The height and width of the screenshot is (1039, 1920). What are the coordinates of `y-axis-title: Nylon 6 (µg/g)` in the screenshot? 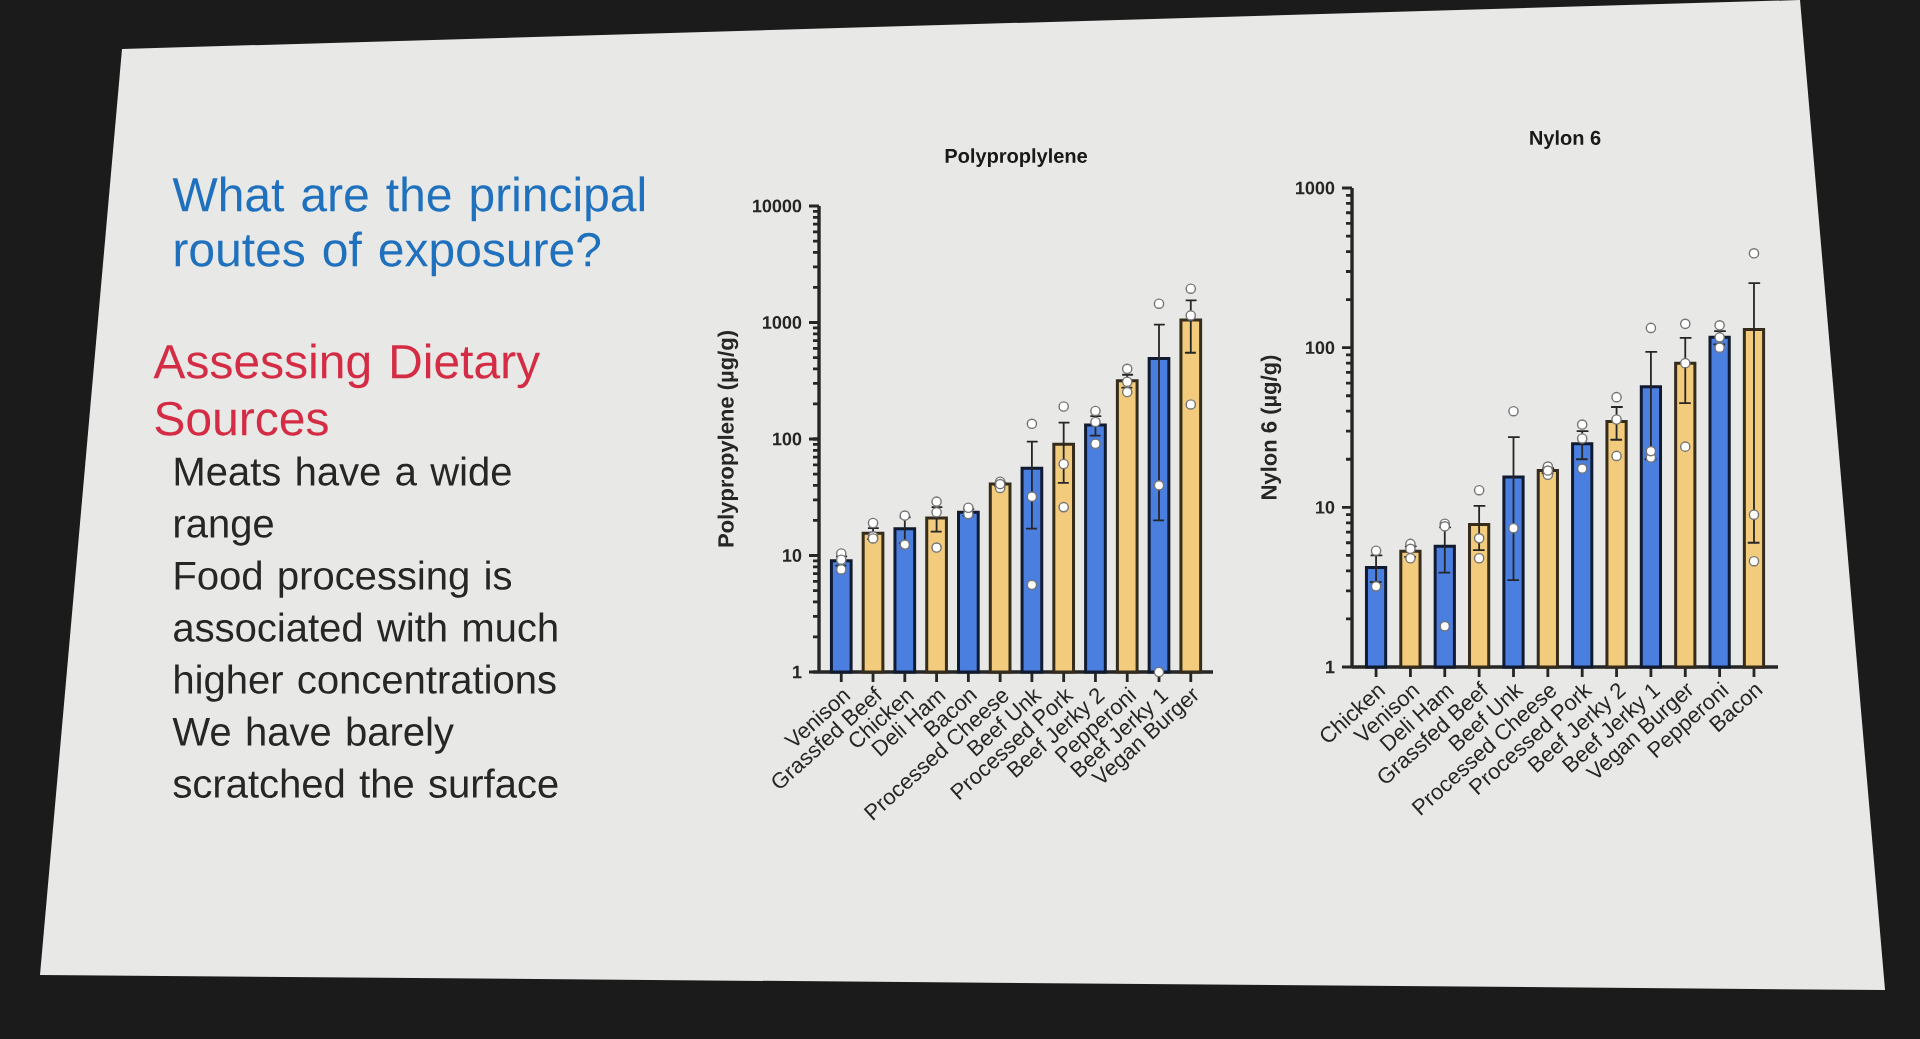 It's located at (1271, 427).